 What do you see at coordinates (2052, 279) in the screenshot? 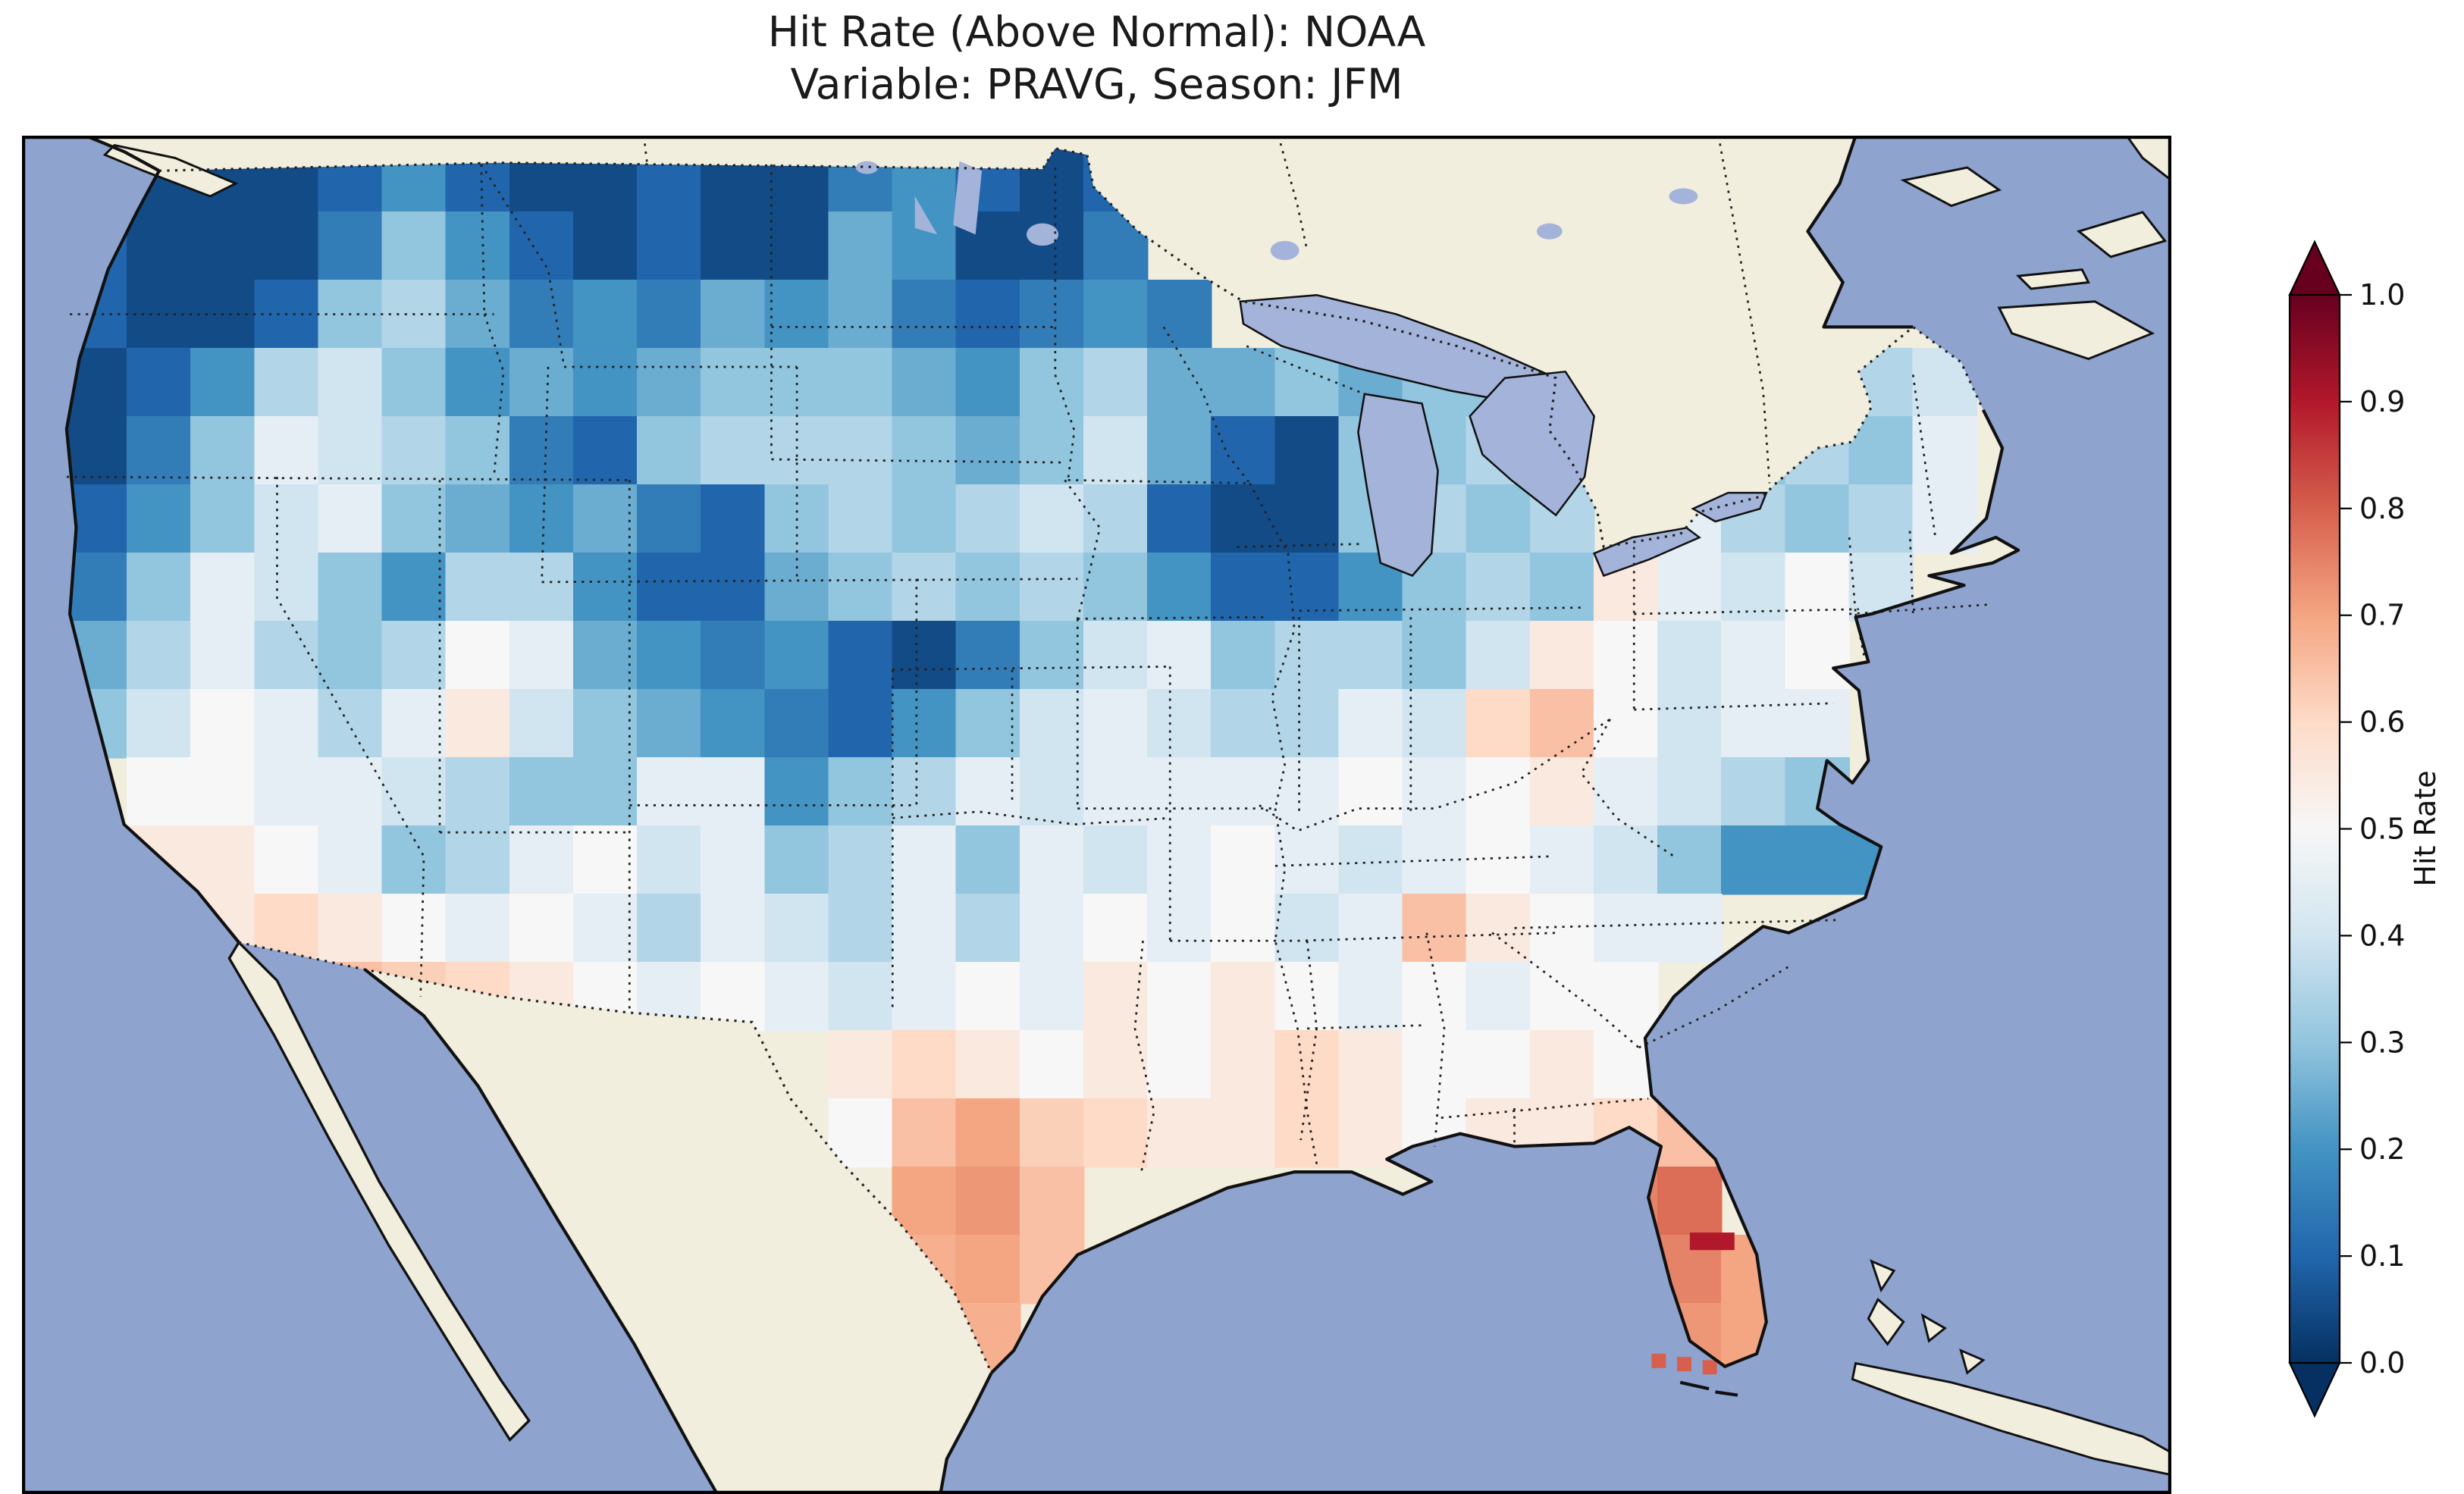
I see `prince-edward-island` at bounding box center [2052, 279].